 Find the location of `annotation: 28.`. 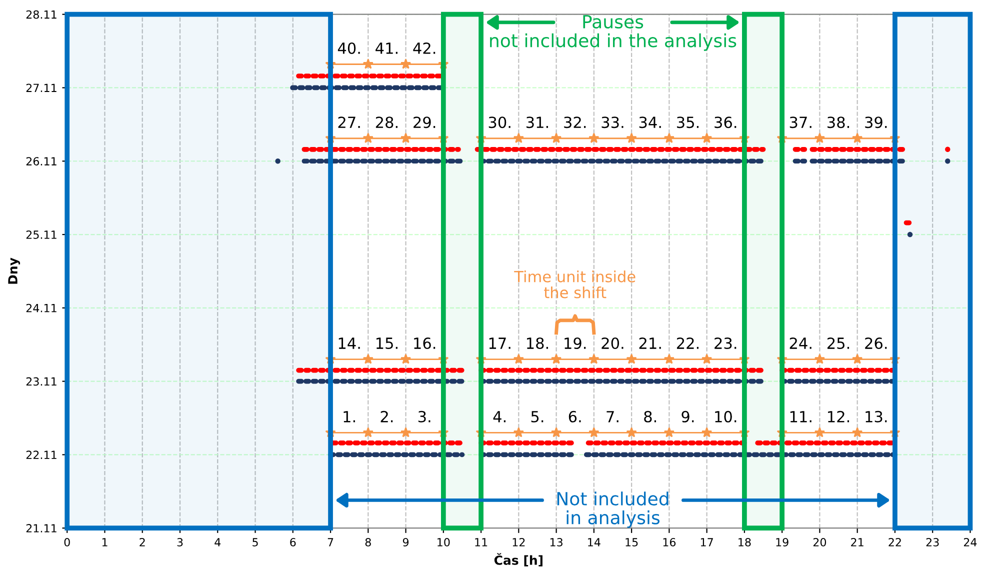

annotation: 28. is located at coordinates (387, 122).